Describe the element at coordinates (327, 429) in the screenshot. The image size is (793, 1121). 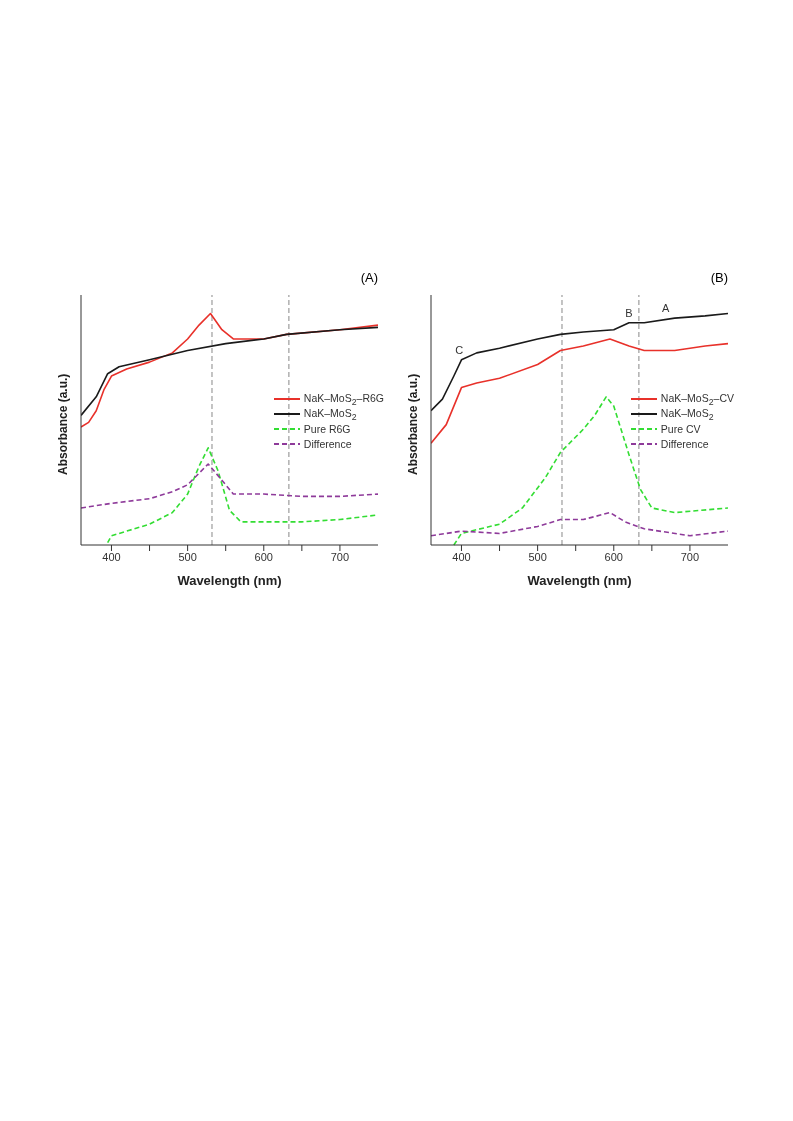
I see `legend-label: Pure R6G` at that location.